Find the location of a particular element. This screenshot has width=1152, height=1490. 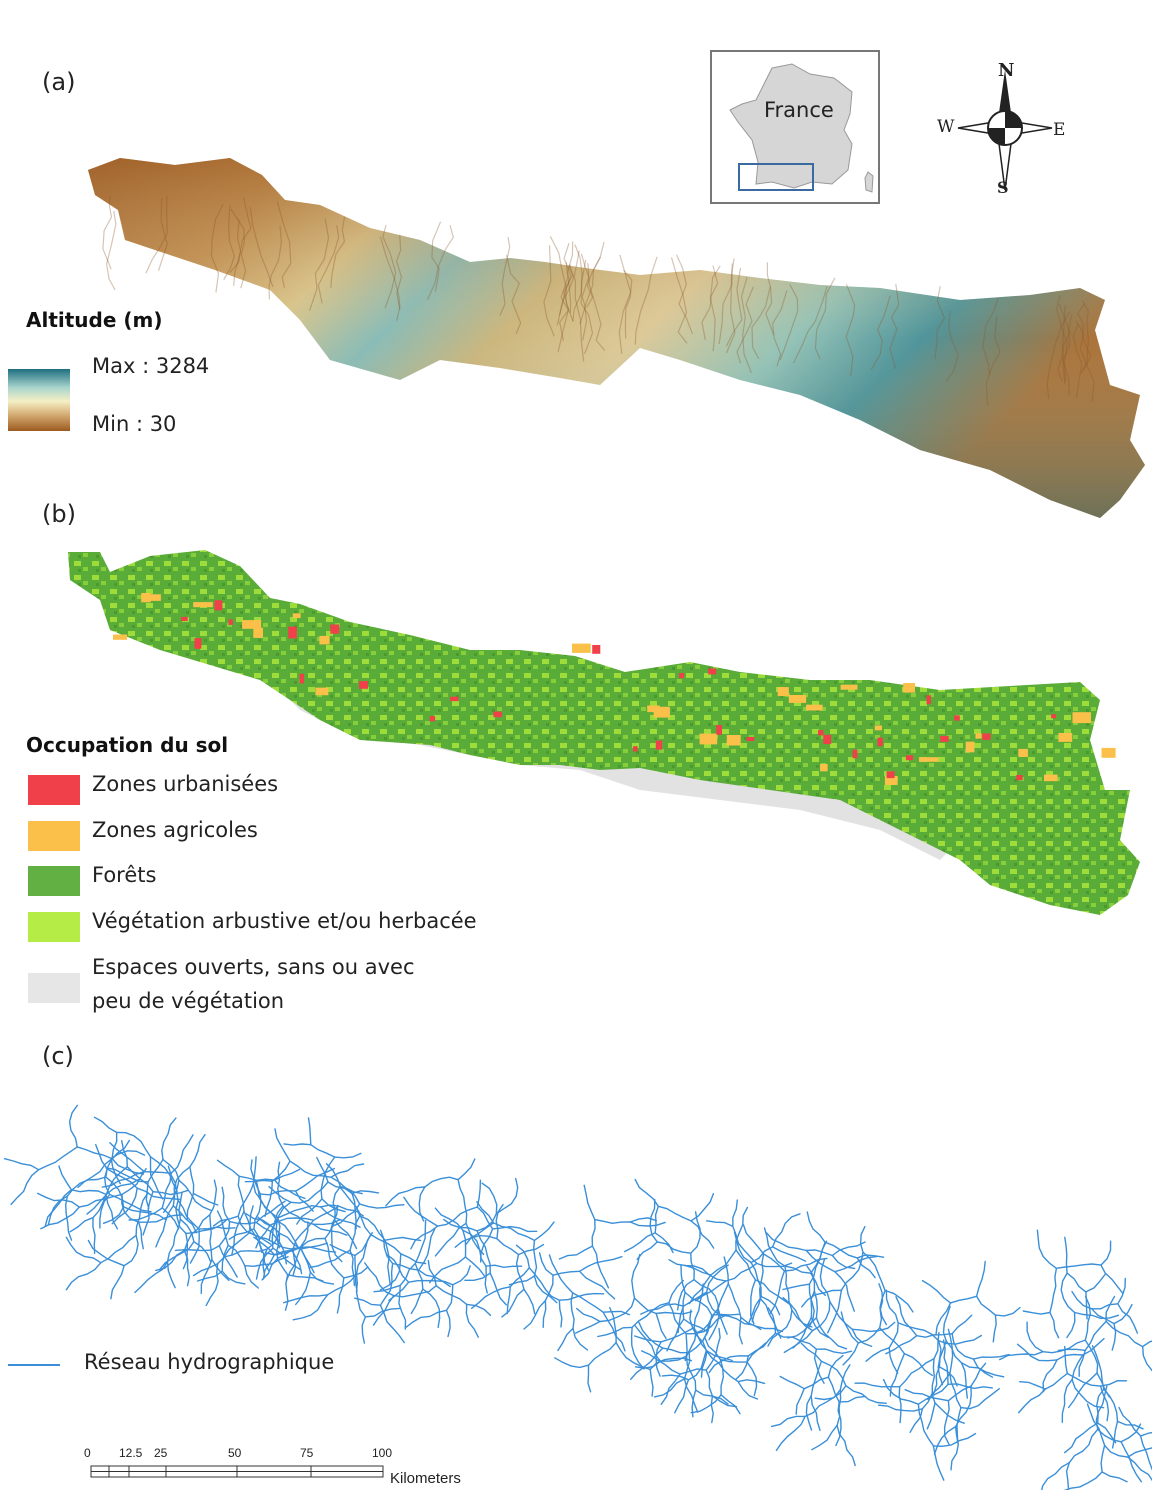

landcover-legend-title: Occupation du sol is located at coordinates (127, 745).